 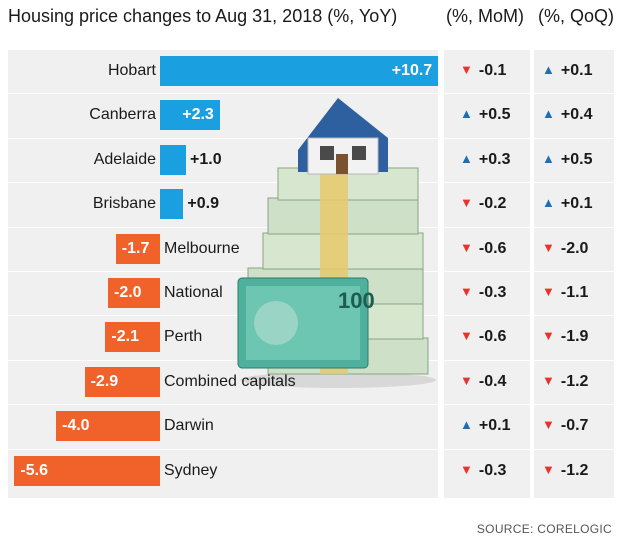 What do you see at coordinates (202, 248) in the screenshot?
I see `category-label: Melbourne` at bounding box center [202, 248].